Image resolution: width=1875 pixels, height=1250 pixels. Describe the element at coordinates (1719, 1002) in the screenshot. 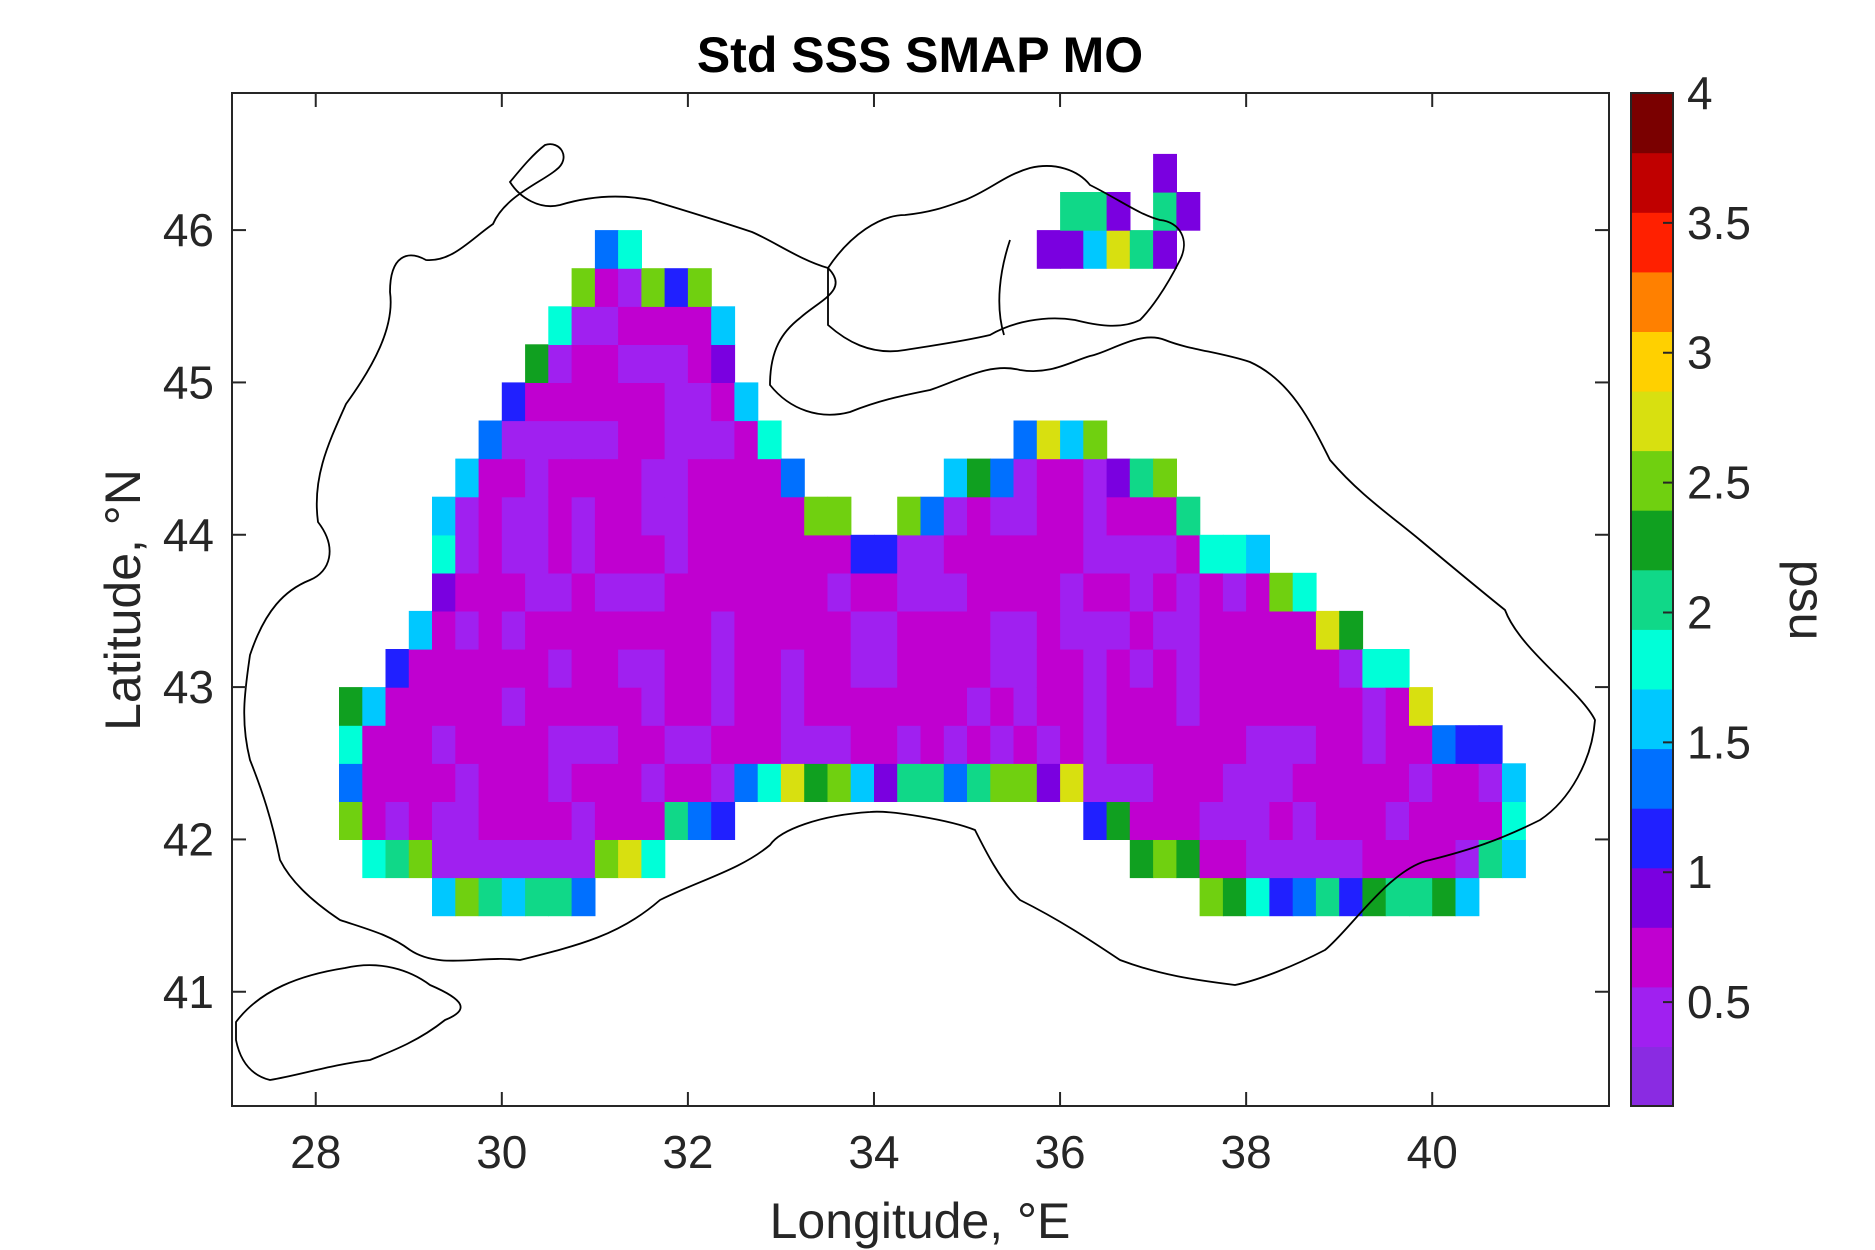

I see `colorbar-tick-label: 0.5` at that location.